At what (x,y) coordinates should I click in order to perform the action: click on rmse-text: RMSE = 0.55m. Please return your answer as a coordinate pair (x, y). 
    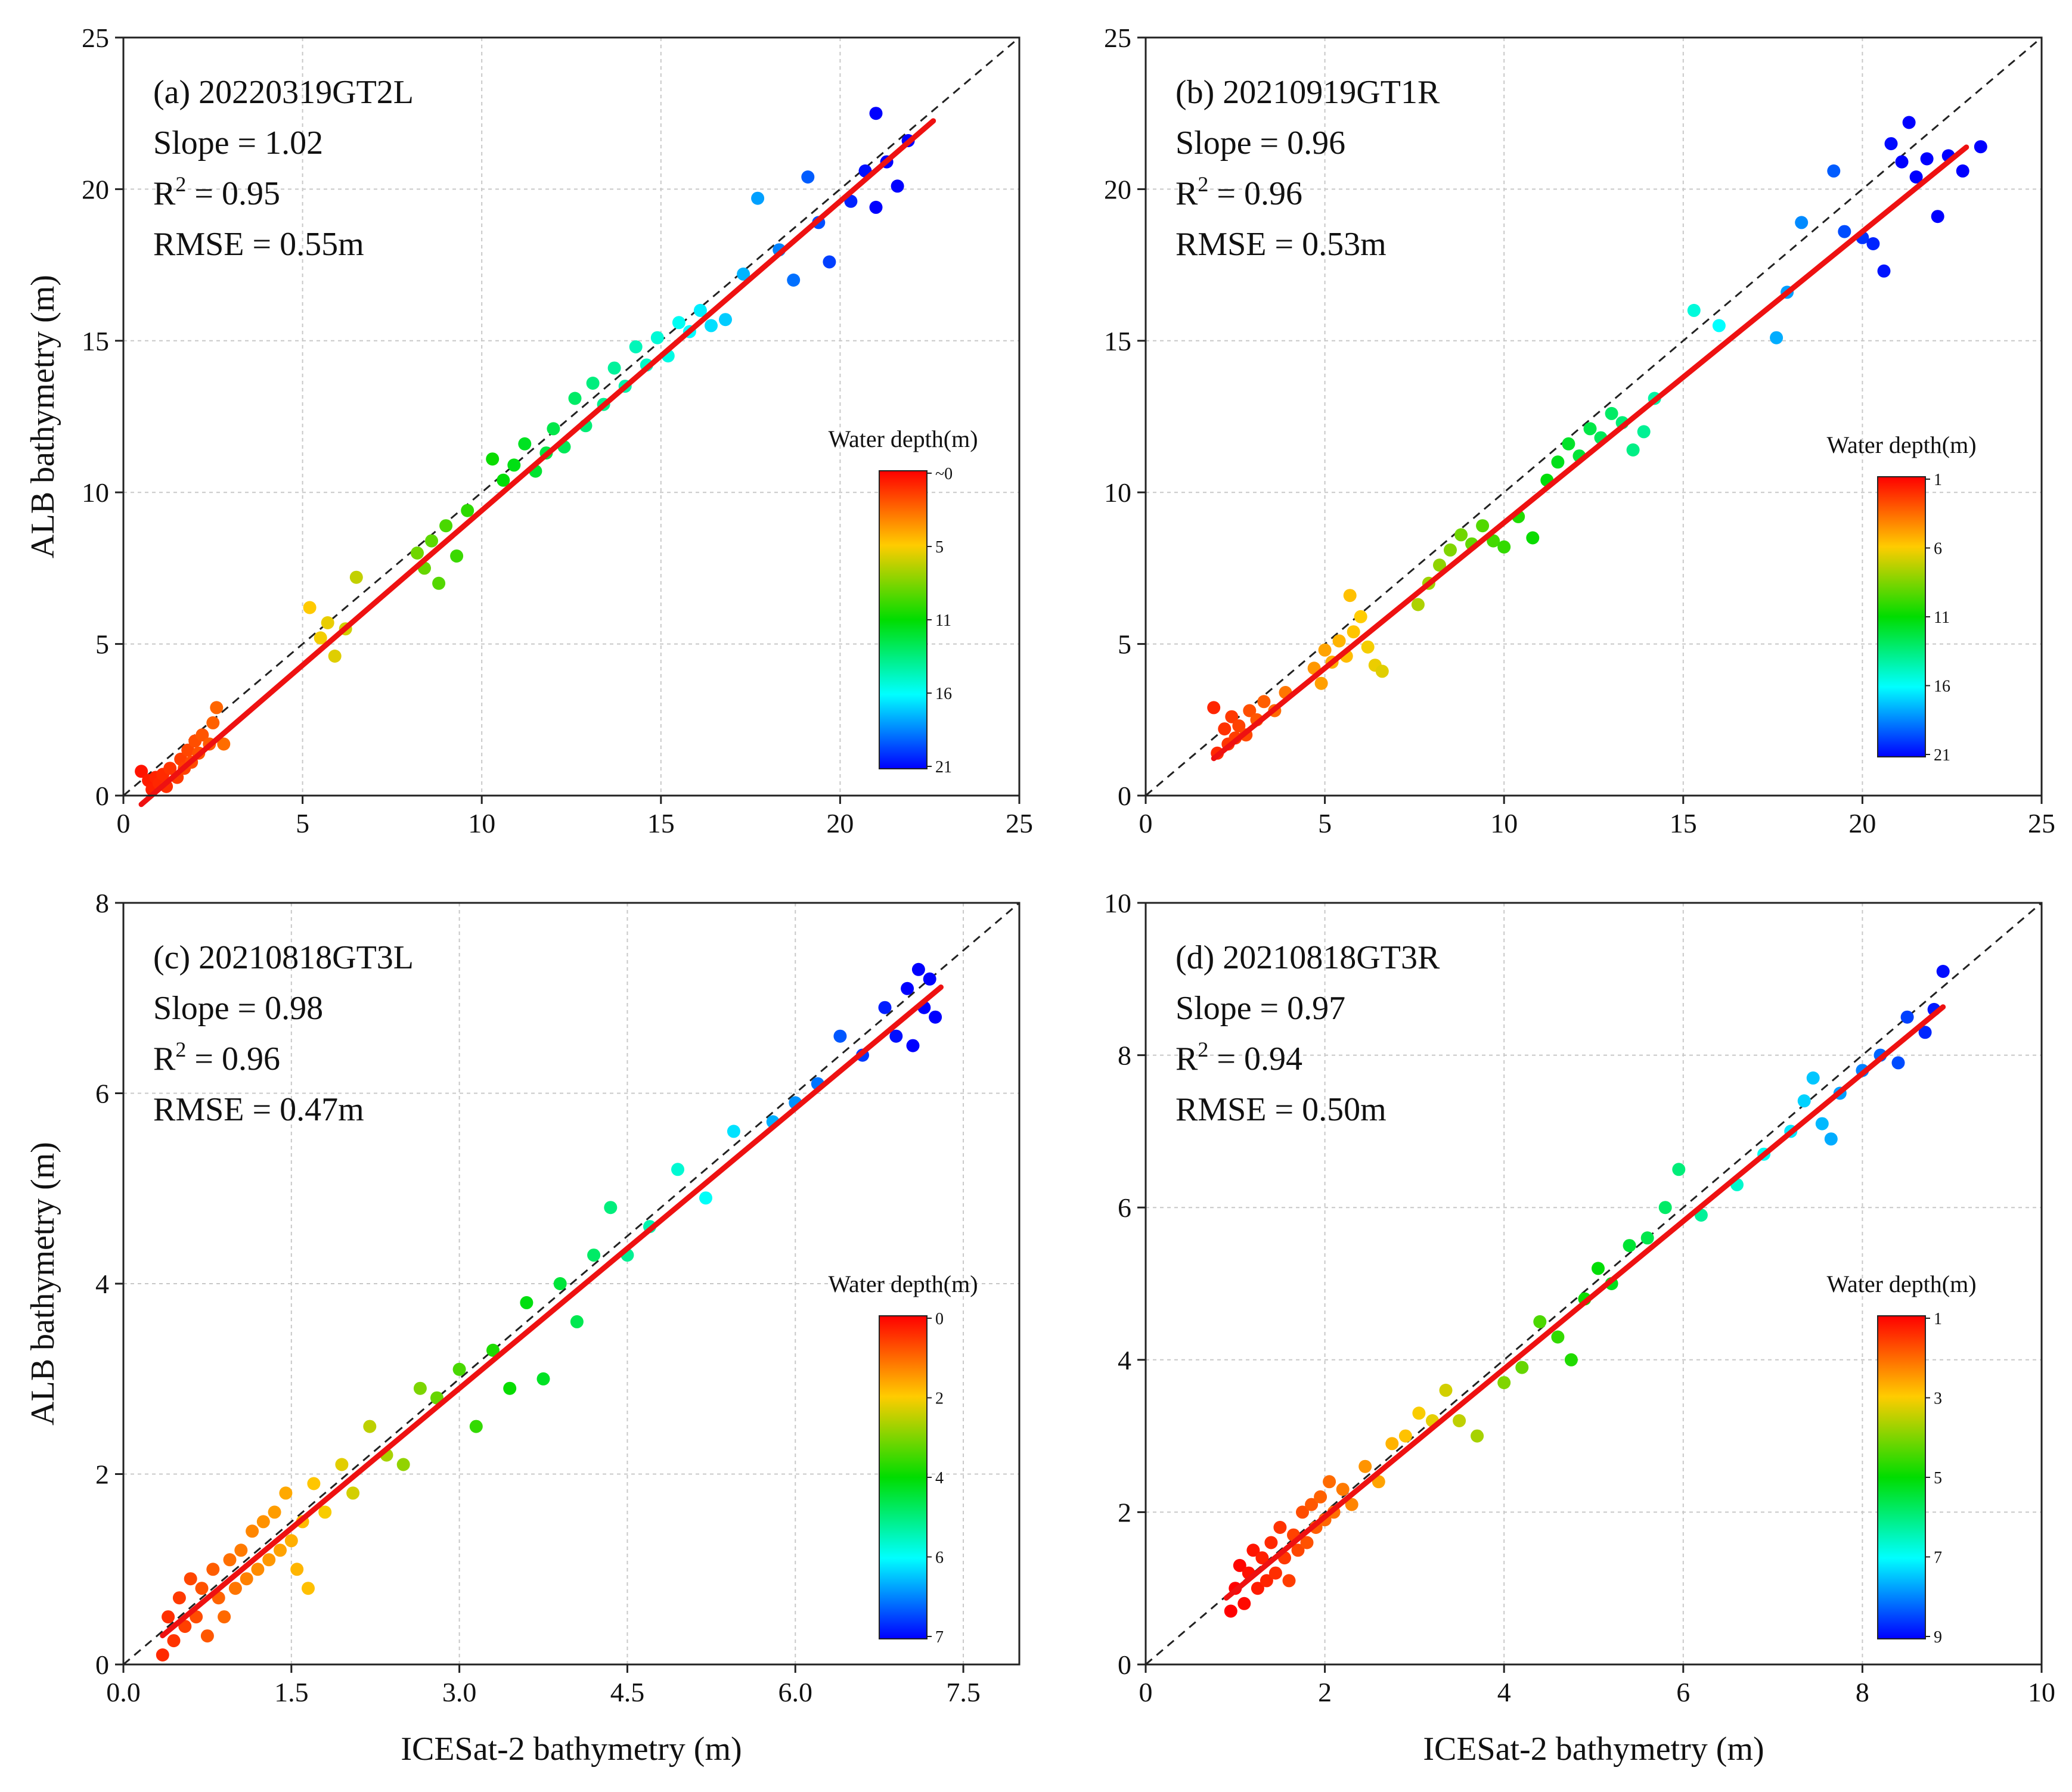
    Looking at the image, I should click on (258, 244).